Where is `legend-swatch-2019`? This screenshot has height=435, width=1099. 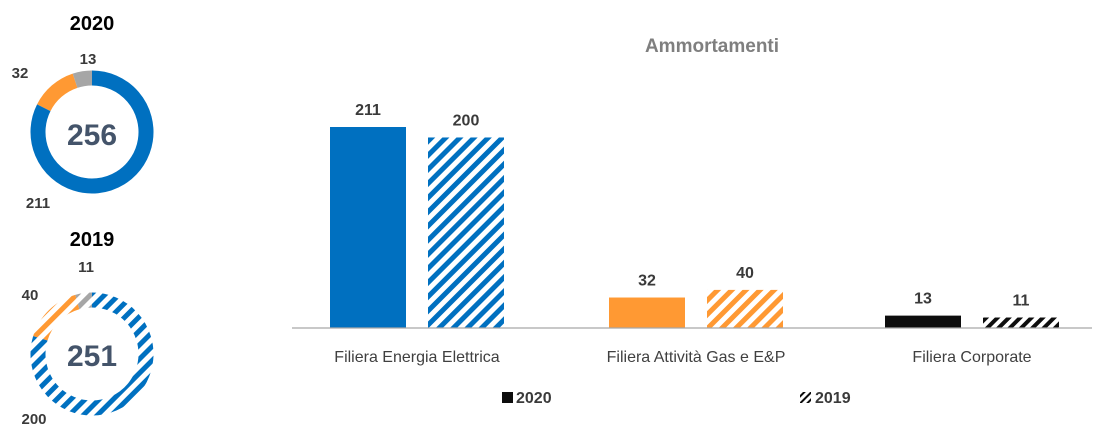 legend-swatch-2019 is located at coordinates (805, 397).